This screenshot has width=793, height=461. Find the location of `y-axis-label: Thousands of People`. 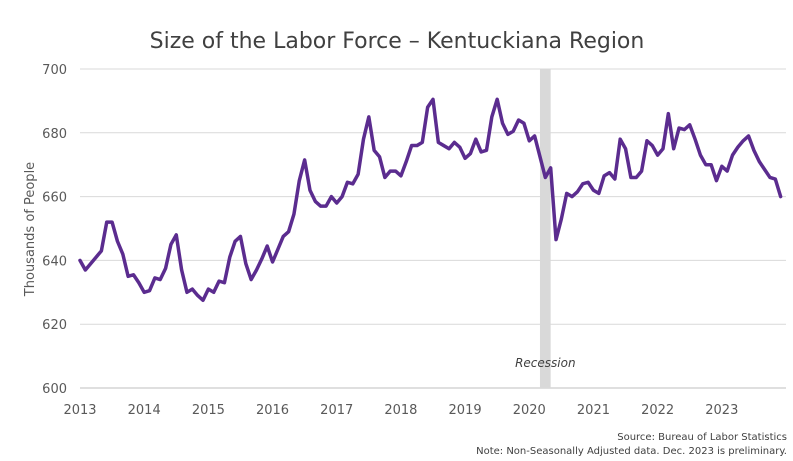

y-axis-label: Thousands of People is located at coordinates (30, 229).